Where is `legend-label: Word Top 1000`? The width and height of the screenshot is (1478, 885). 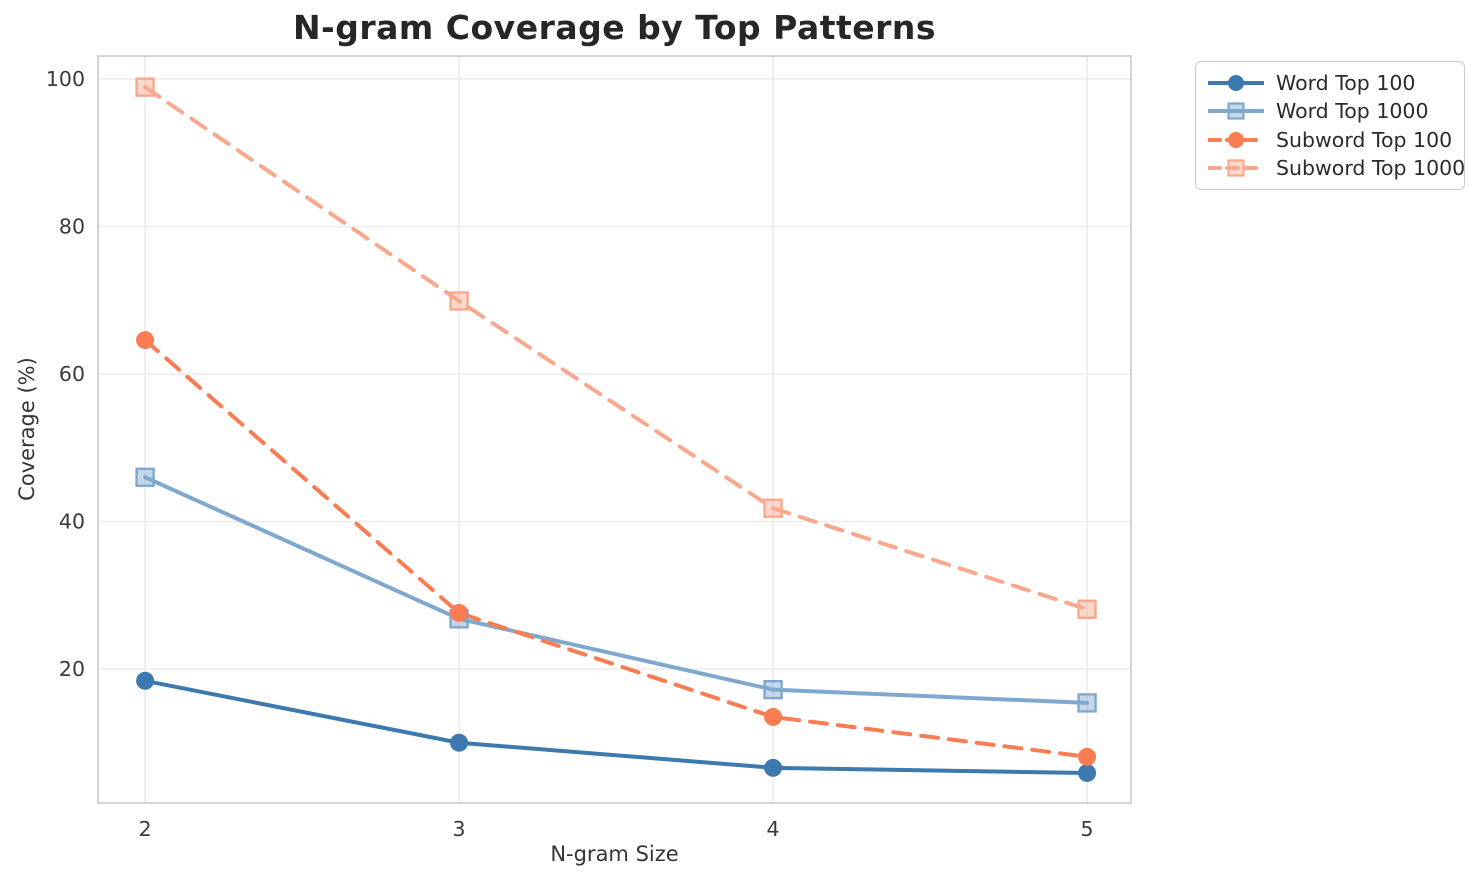 legend-label: Word Top 1000 is located at coordinates (1352, 111).